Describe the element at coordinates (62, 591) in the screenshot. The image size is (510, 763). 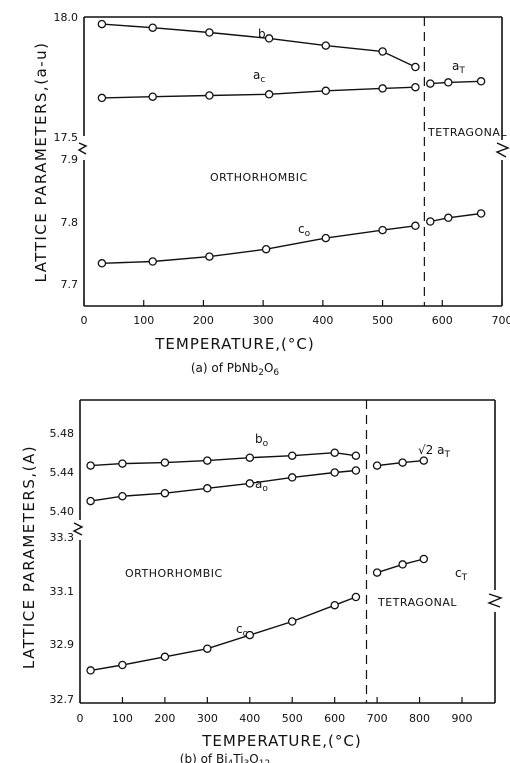
I see `chart-b-y-tick-33.1: 33.1` at that location.